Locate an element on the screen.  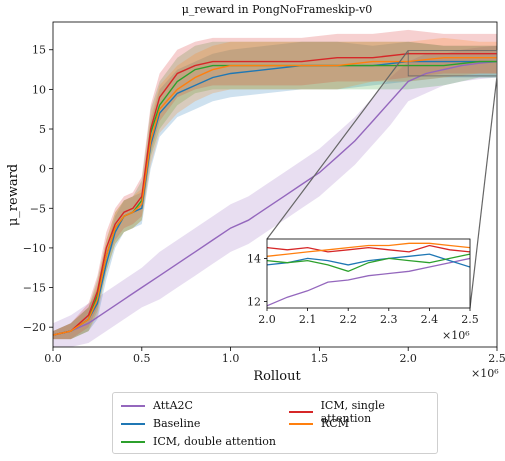
x-tick-label: 2.5 is located at coordinates (496, 358).